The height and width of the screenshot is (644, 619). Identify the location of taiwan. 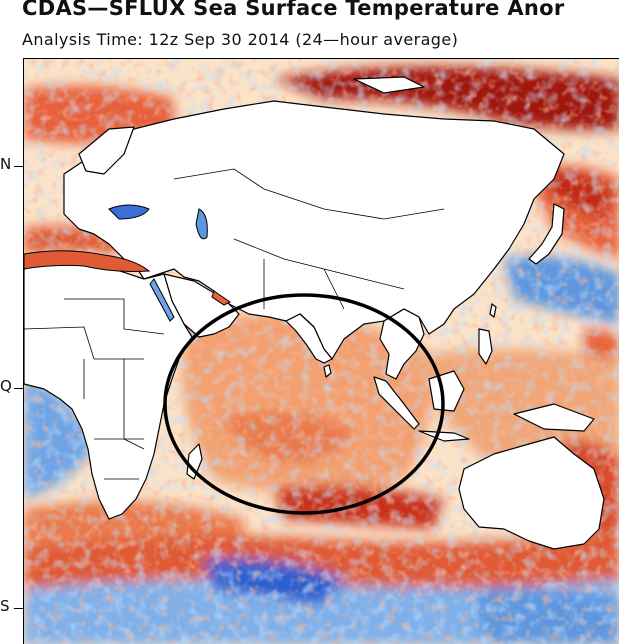
(493, 310).